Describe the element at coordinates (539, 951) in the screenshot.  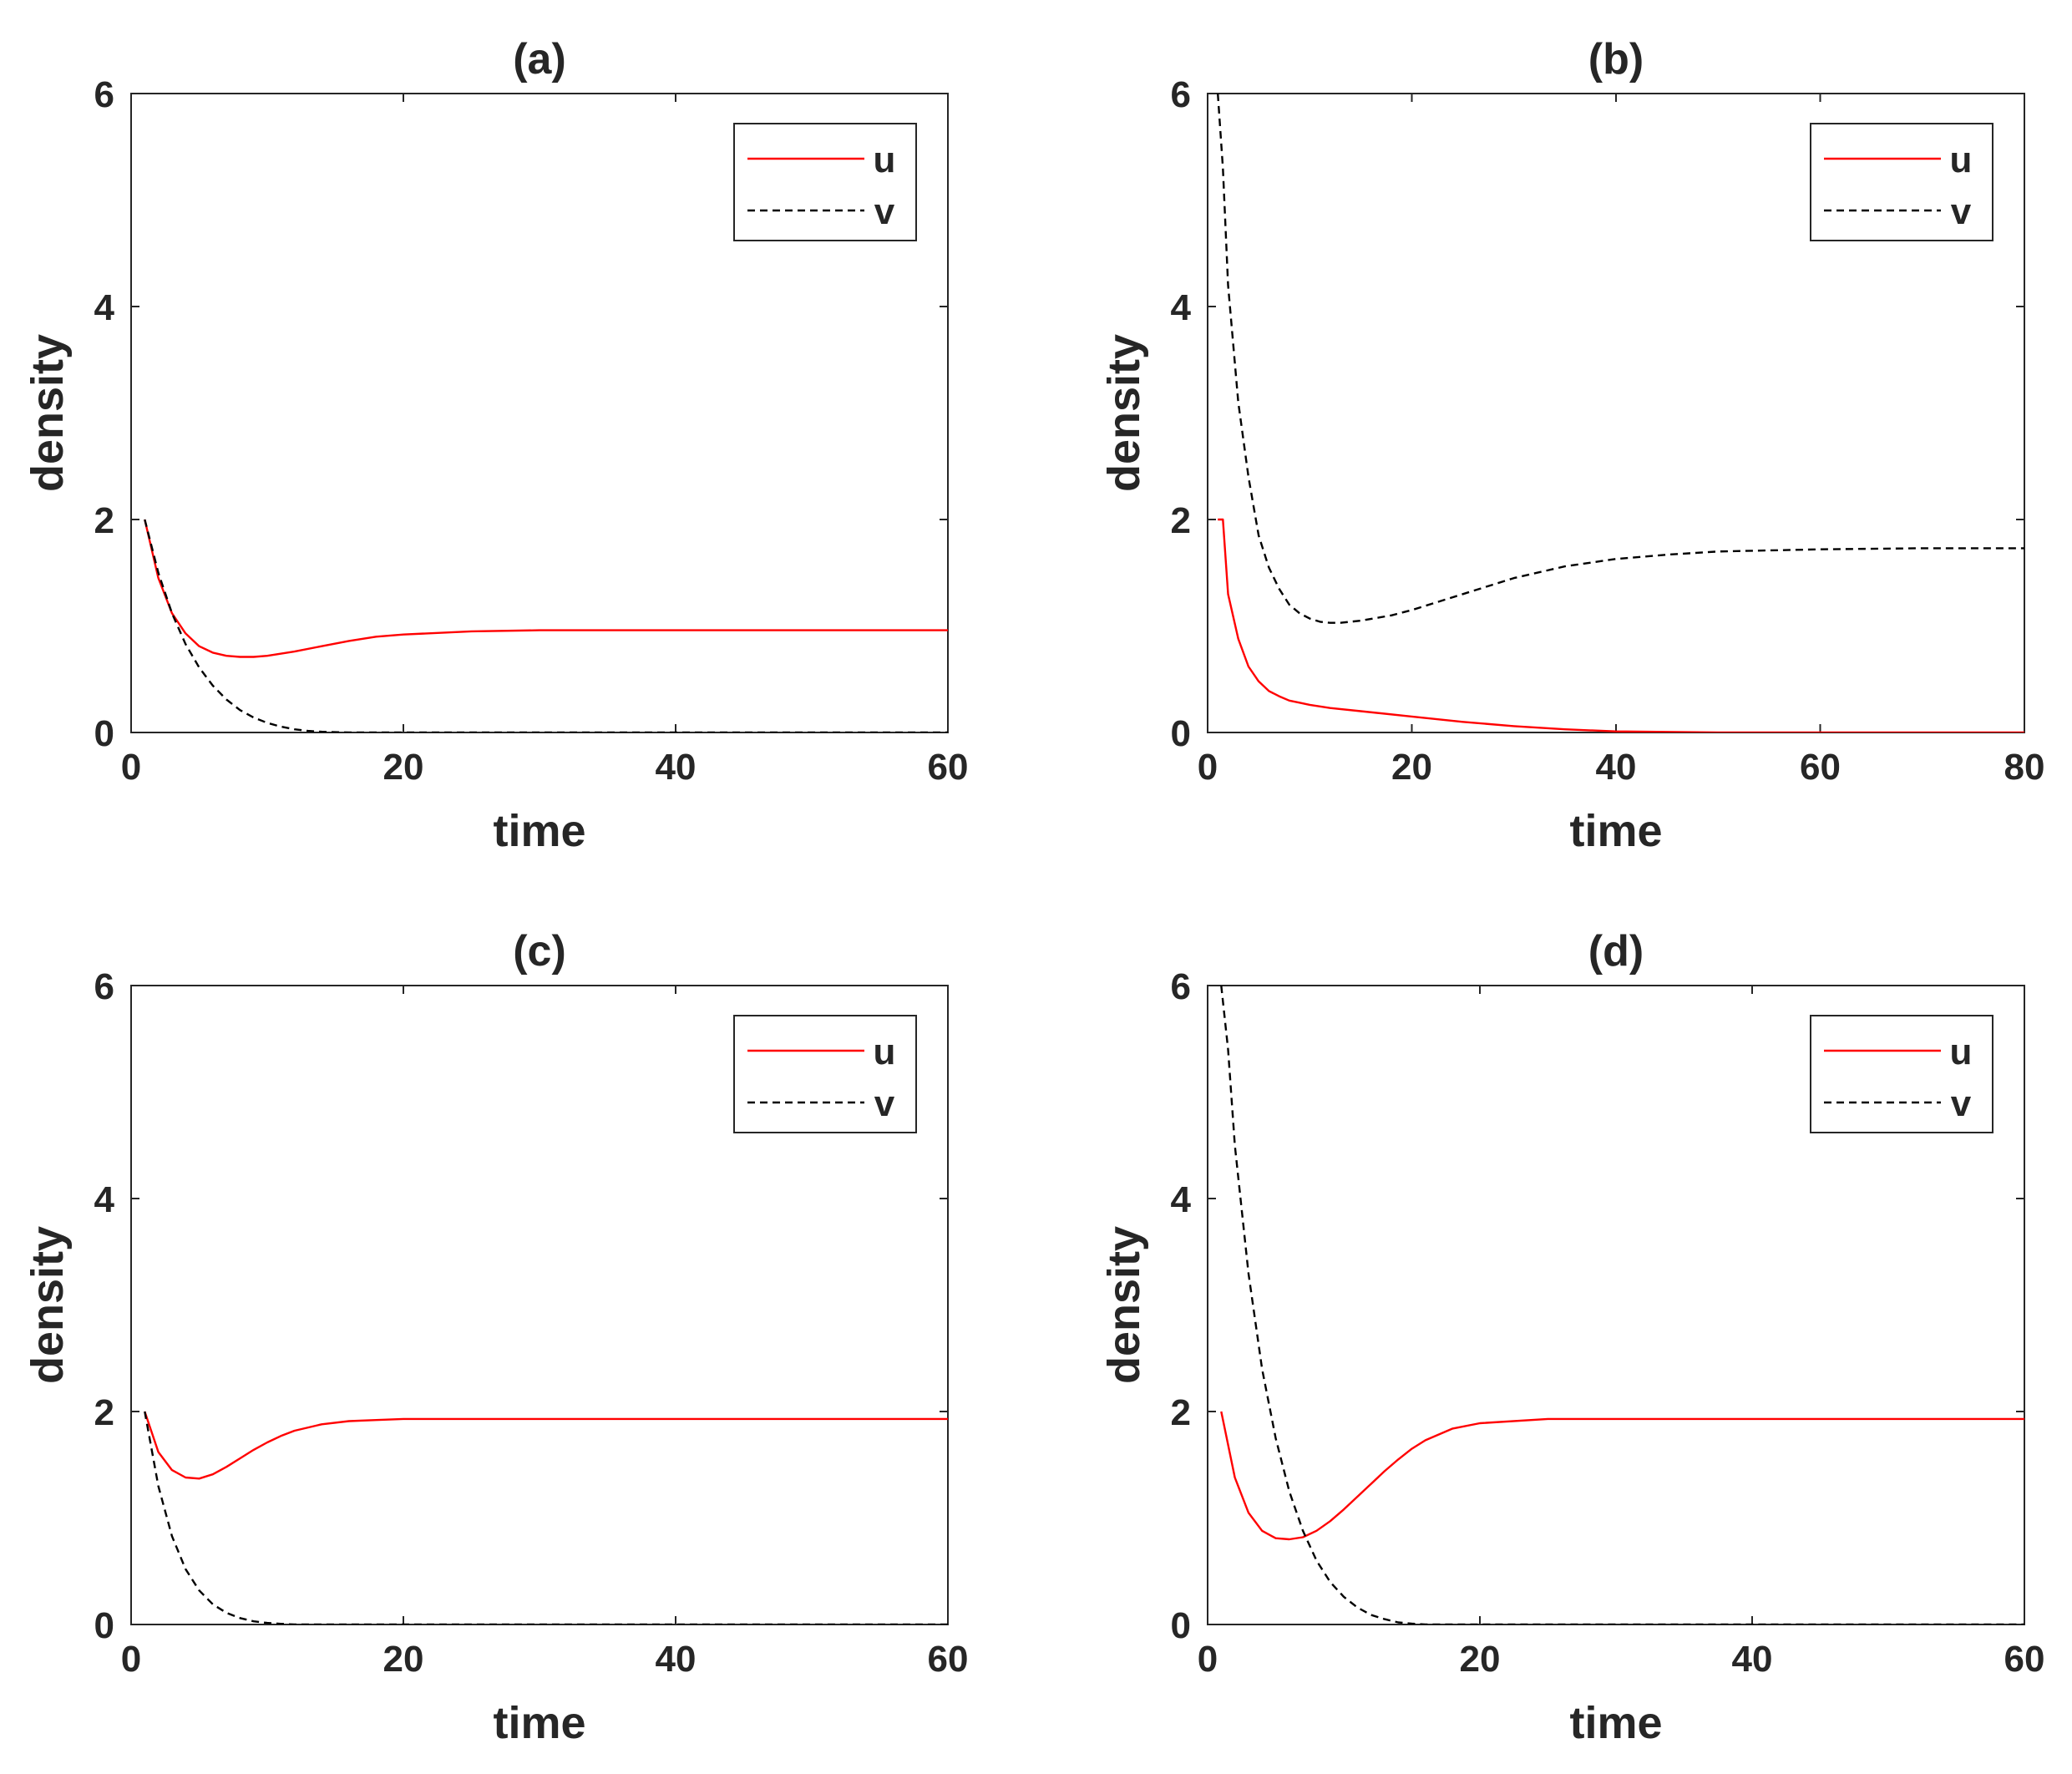
I see `panel-title: (c)` at that location.